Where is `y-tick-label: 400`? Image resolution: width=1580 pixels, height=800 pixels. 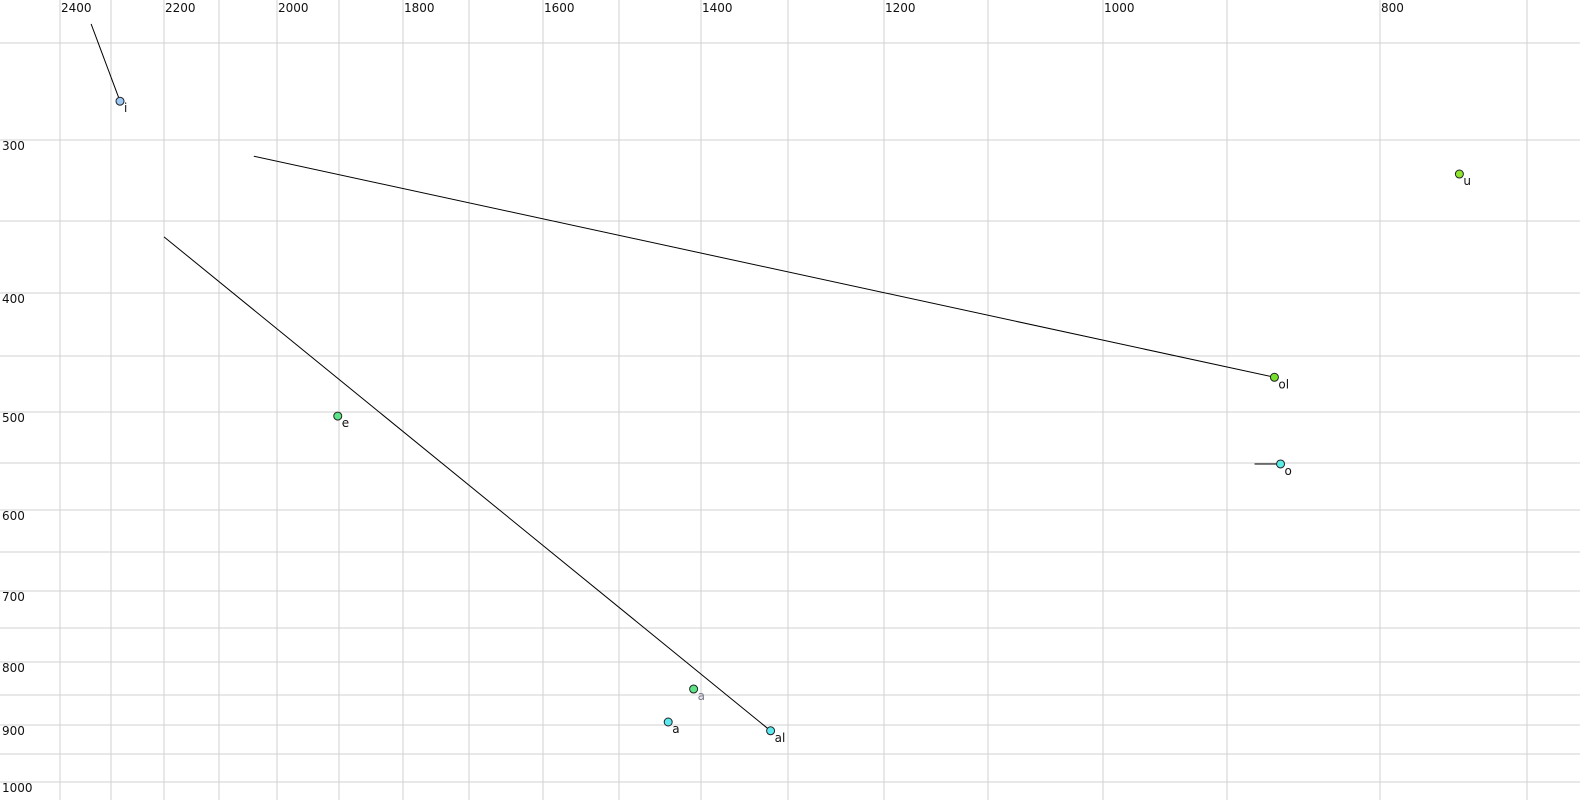
y-tick-label: 400 is located at coordinates (13, 299).